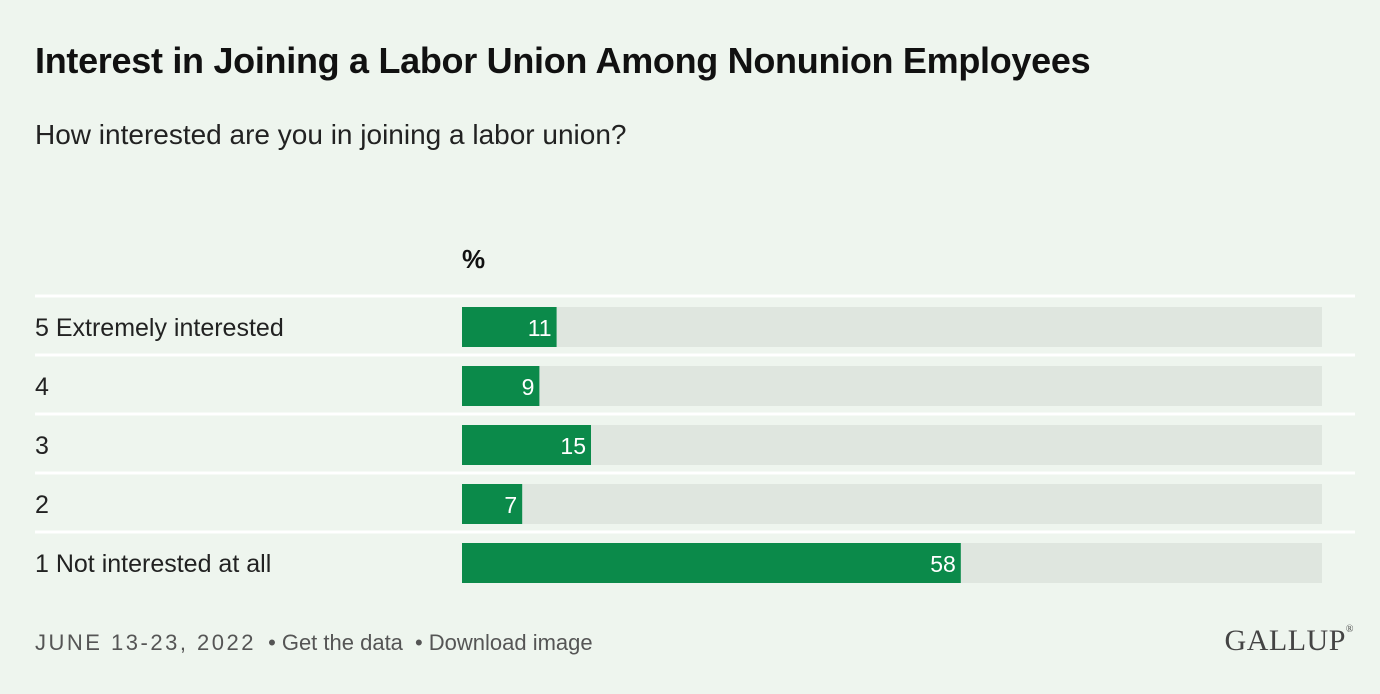 Image resolution: width=1380 pixels, height=694 pixels. I want to click on unit-label: %, so click(474, 259).